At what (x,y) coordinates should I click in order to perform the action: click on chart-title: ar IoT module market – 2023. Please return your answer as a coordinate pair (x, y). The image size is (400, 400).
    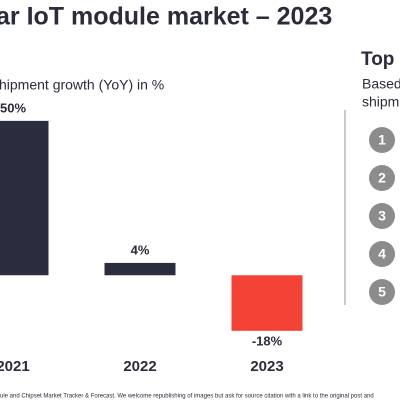
    Looking at the image, I should click on (166, 17).